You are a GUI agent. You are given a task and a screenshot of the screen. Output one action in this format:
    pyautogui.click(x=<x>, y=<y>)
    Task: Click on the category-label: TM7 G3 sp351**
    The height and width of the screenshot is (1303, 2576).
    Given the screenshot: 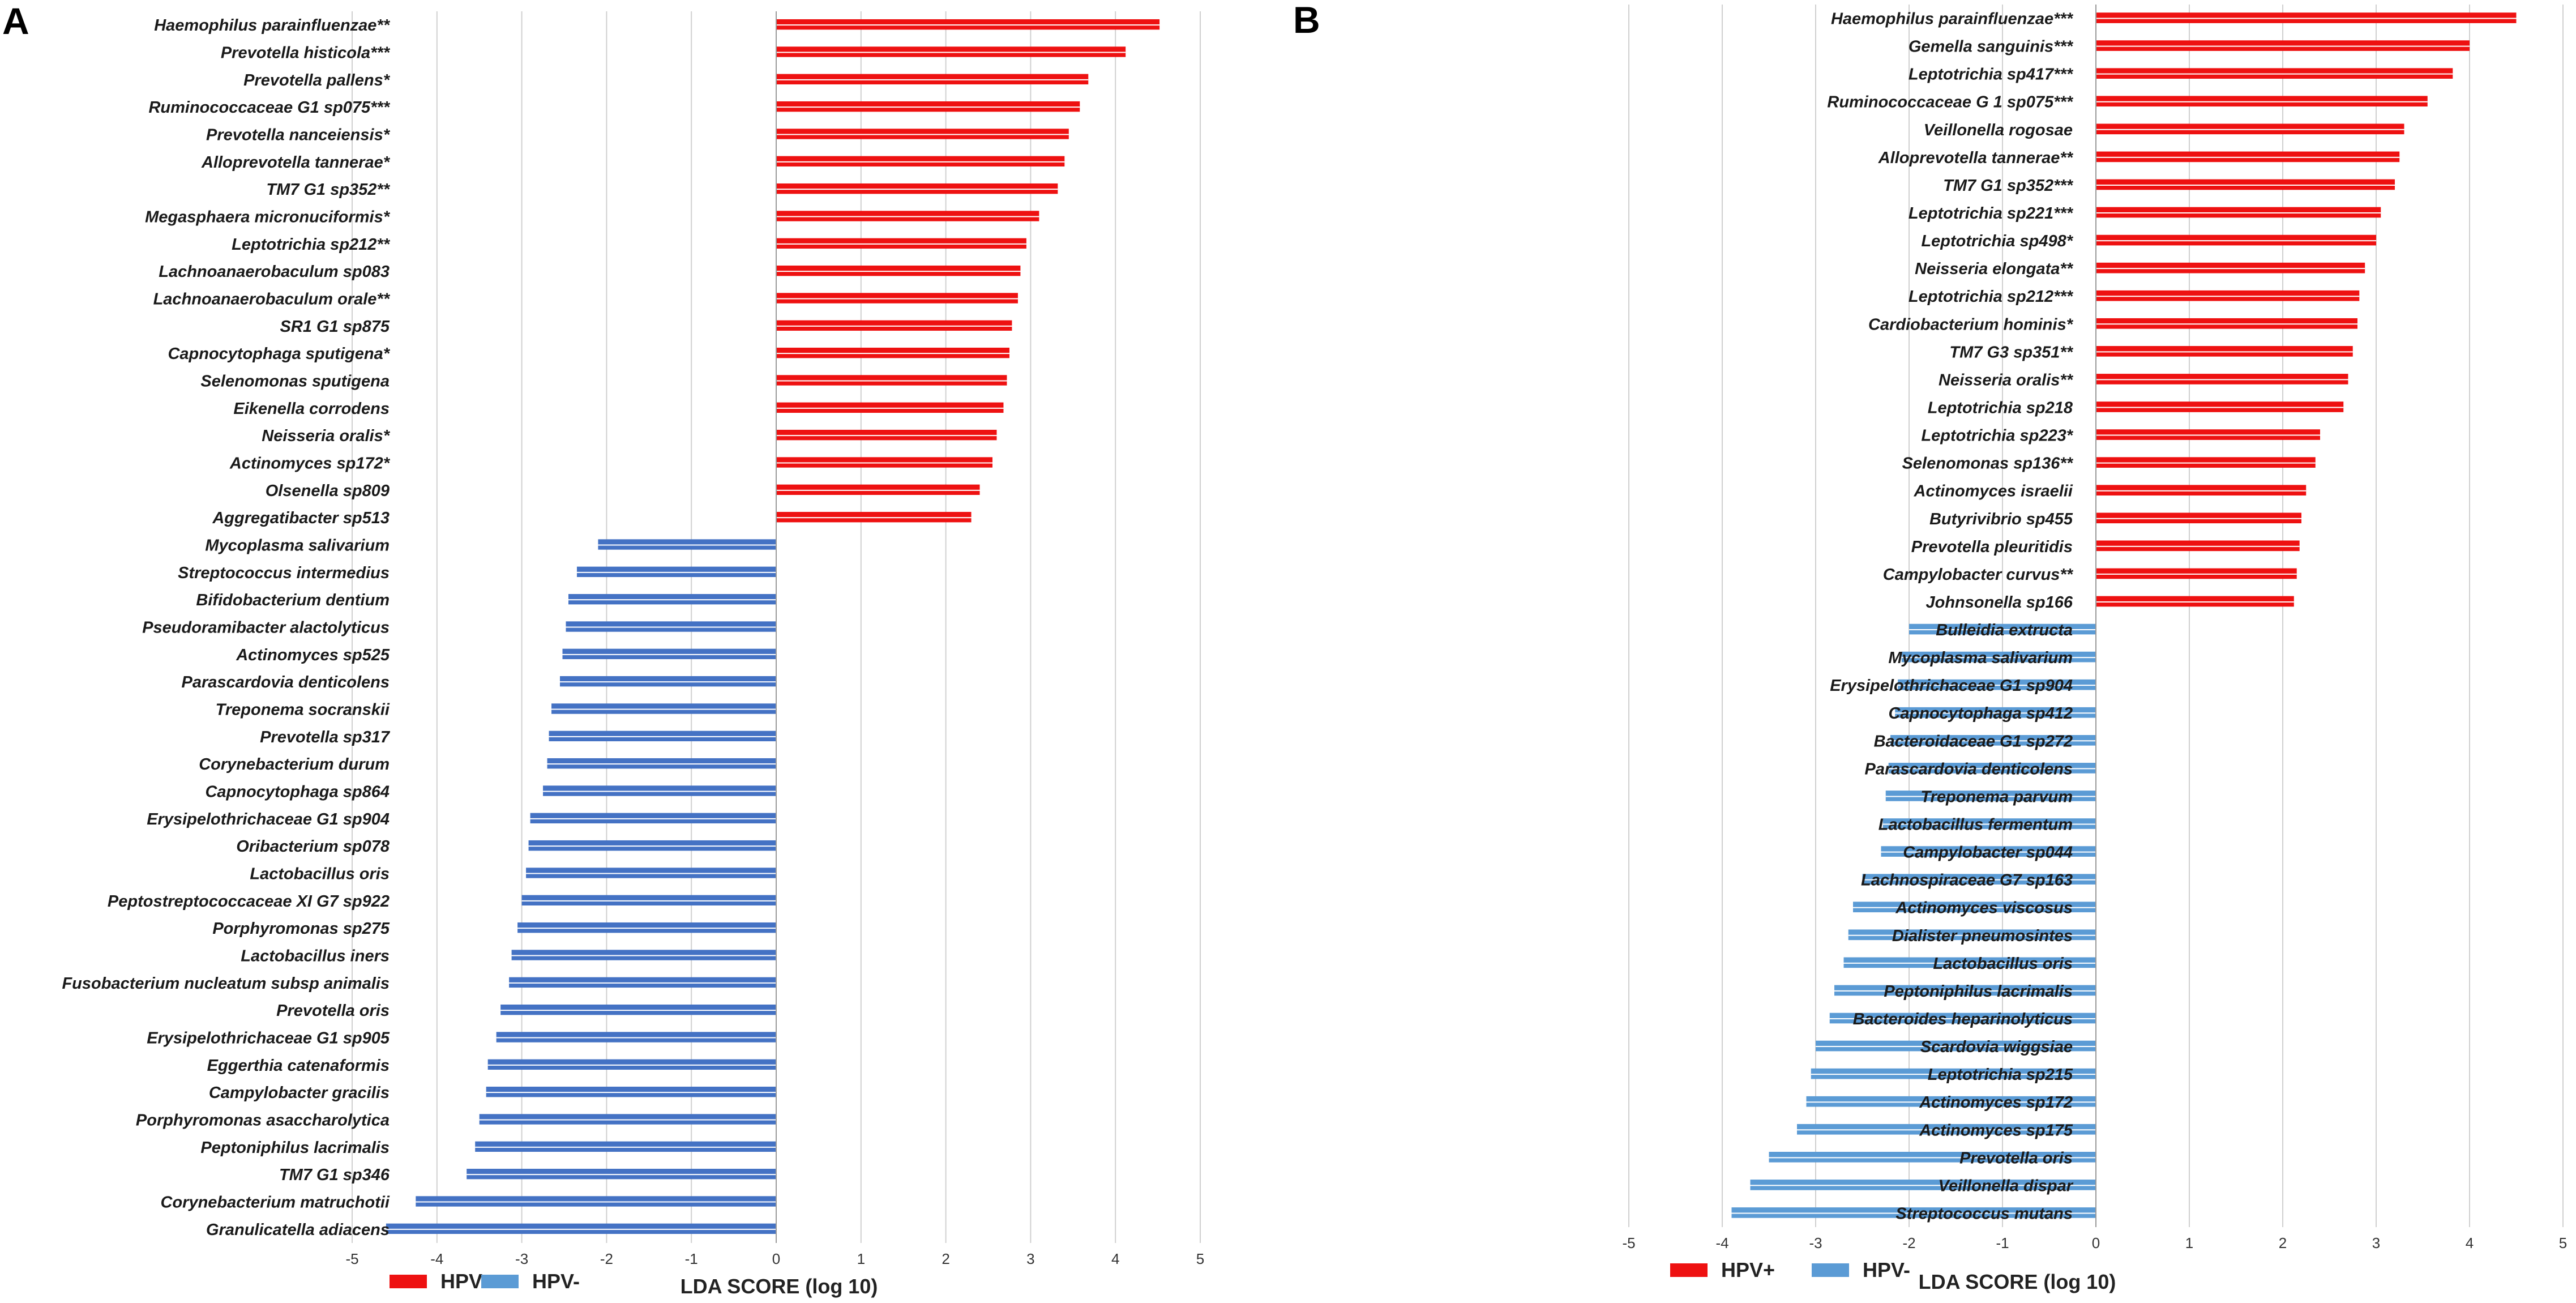 What is the action you would take?
    pyautogui.click(x=2011, y=352)
    